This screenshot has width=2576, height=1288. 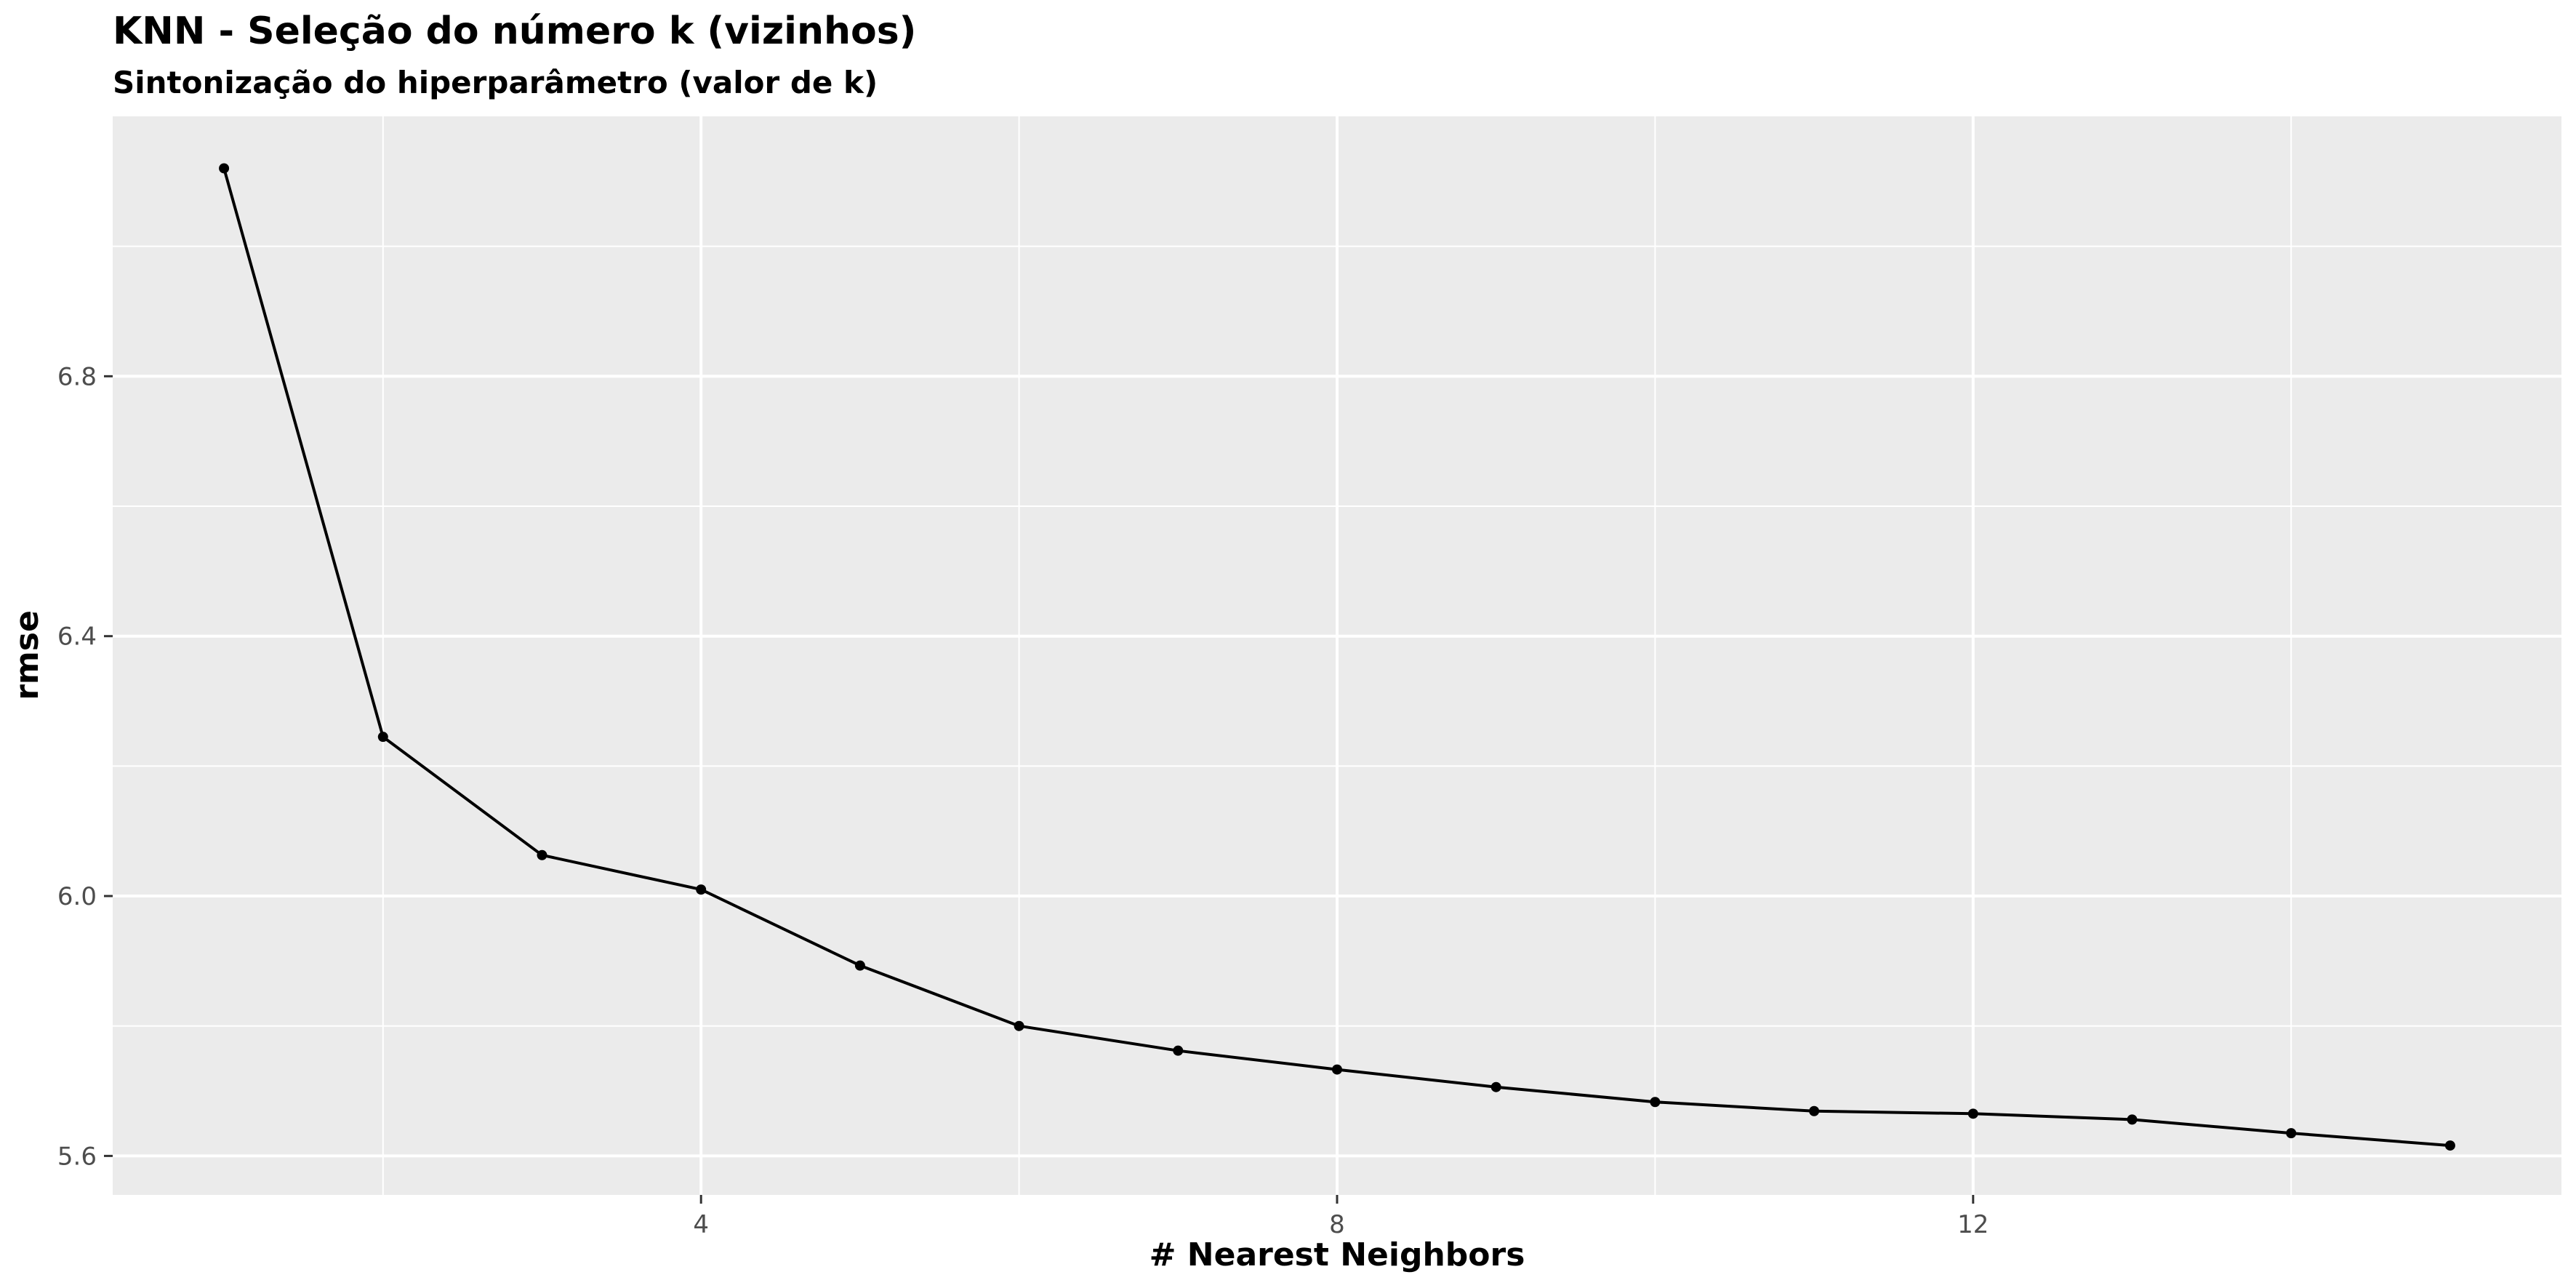 I want to click on x-tick-label: 8, so click(x=1337, y=1224).